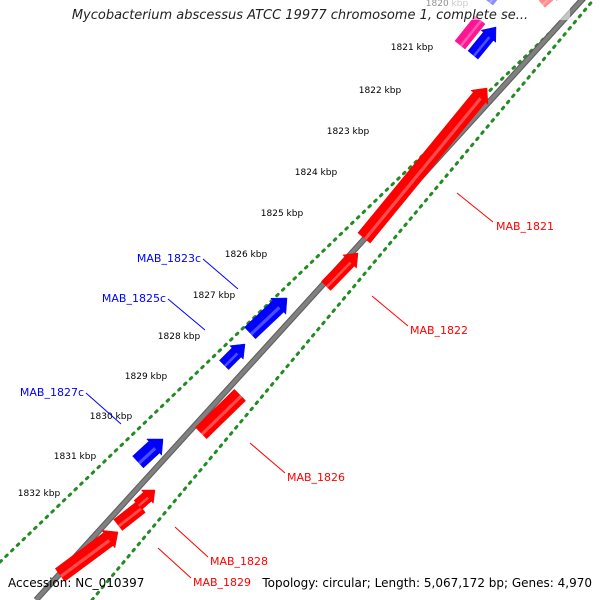 This screenshot has height=600, width=600. I want to click on gene-mab-1826-shine, so click(221, 415).